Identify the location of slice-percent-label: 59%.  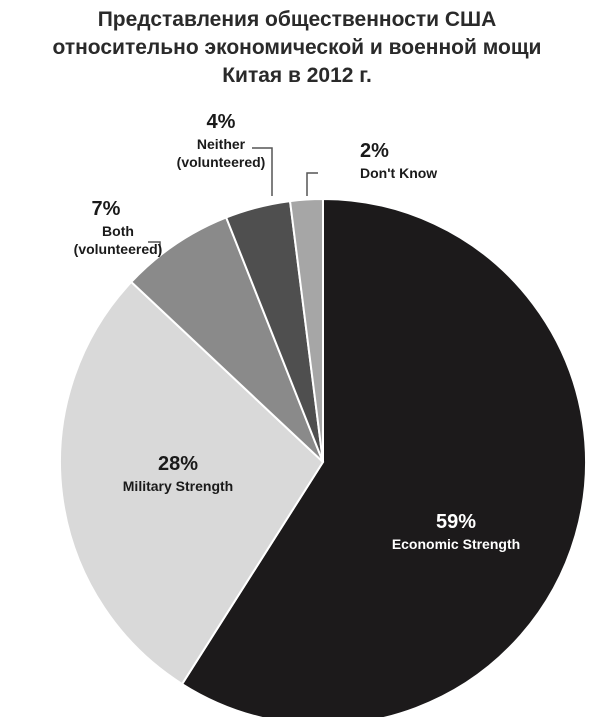
(456, 522).